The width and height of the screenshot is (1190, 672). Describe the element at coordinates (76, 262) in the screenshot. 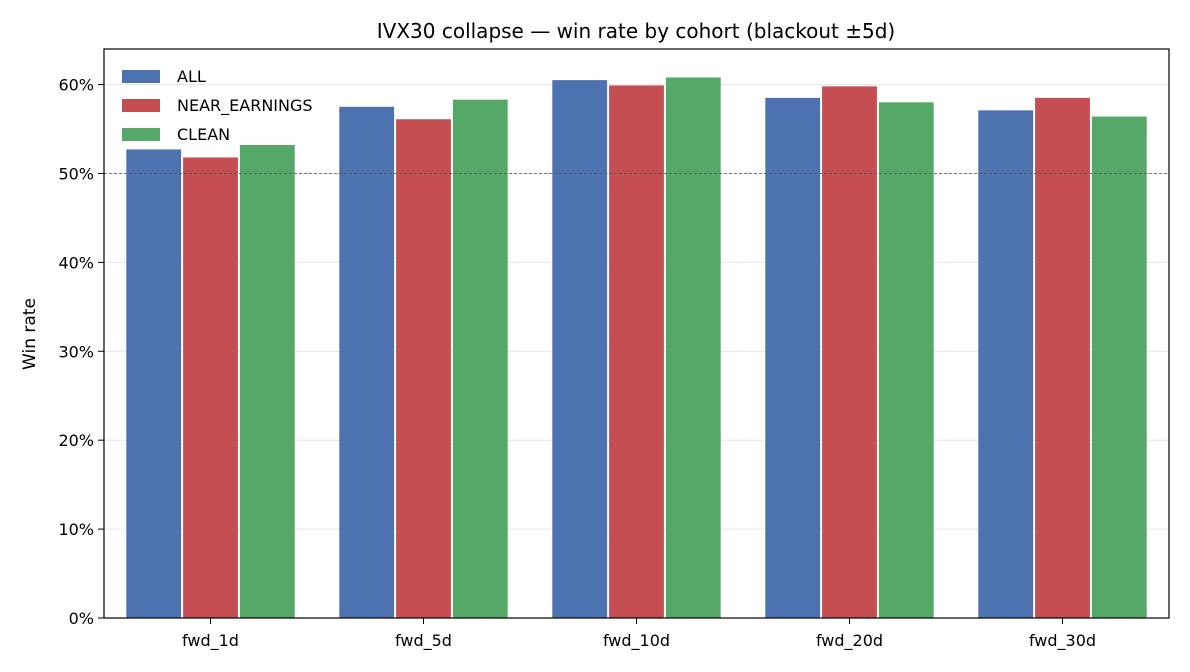

I see `y-tick-label: 40%` at that location.